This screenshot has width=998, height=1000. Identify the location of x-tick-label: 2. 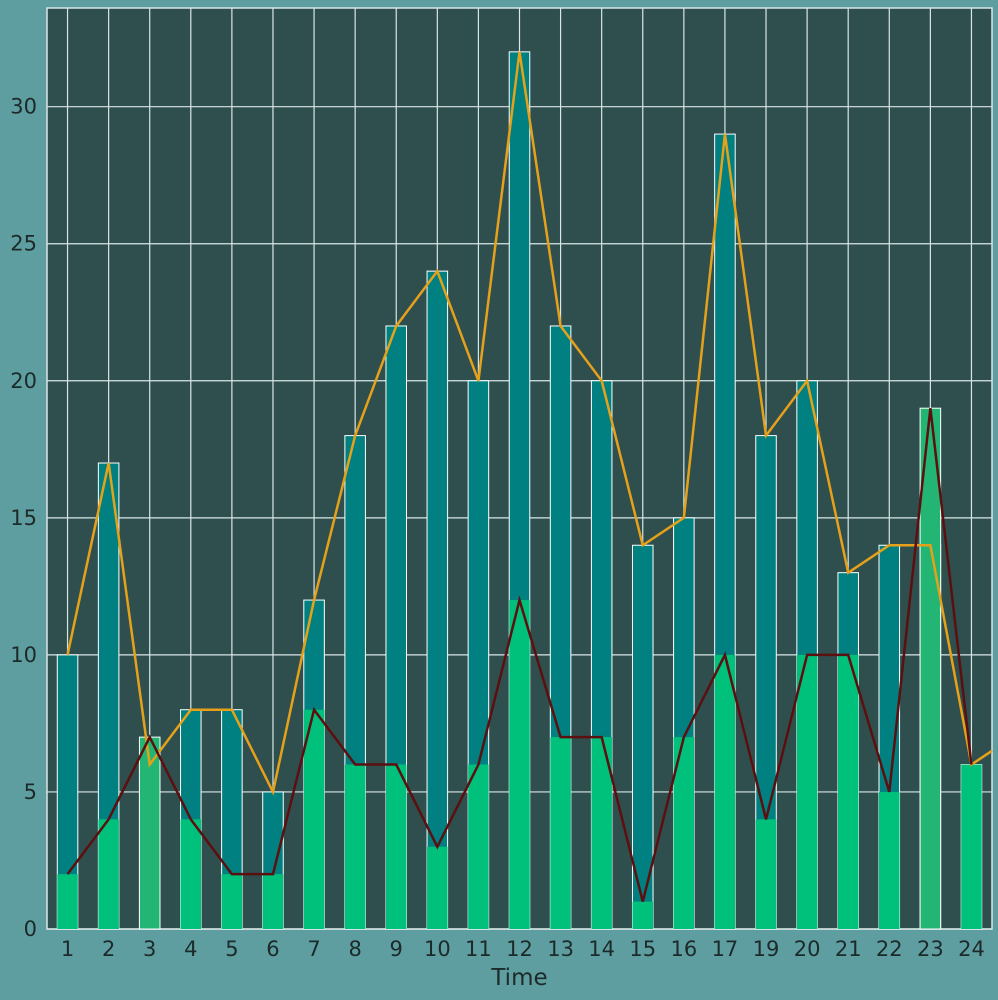
(108, 949).